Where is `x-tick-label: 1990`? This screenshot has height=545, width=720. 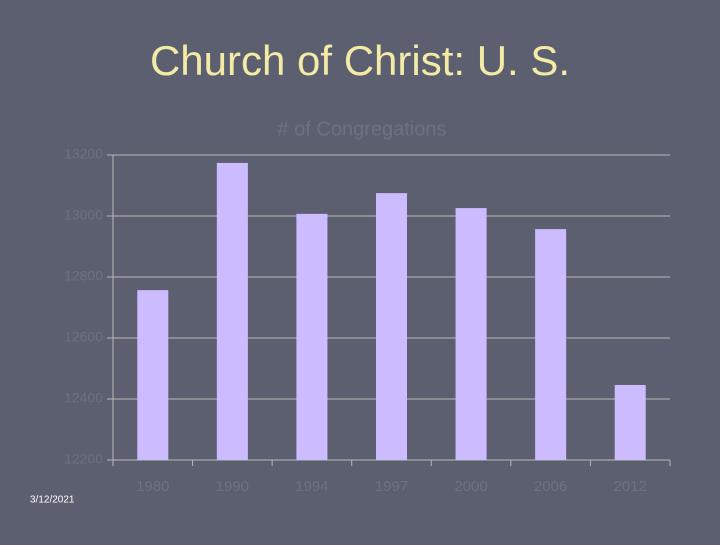
x-tick-label: 1990 is located at coordinates (232, 486).